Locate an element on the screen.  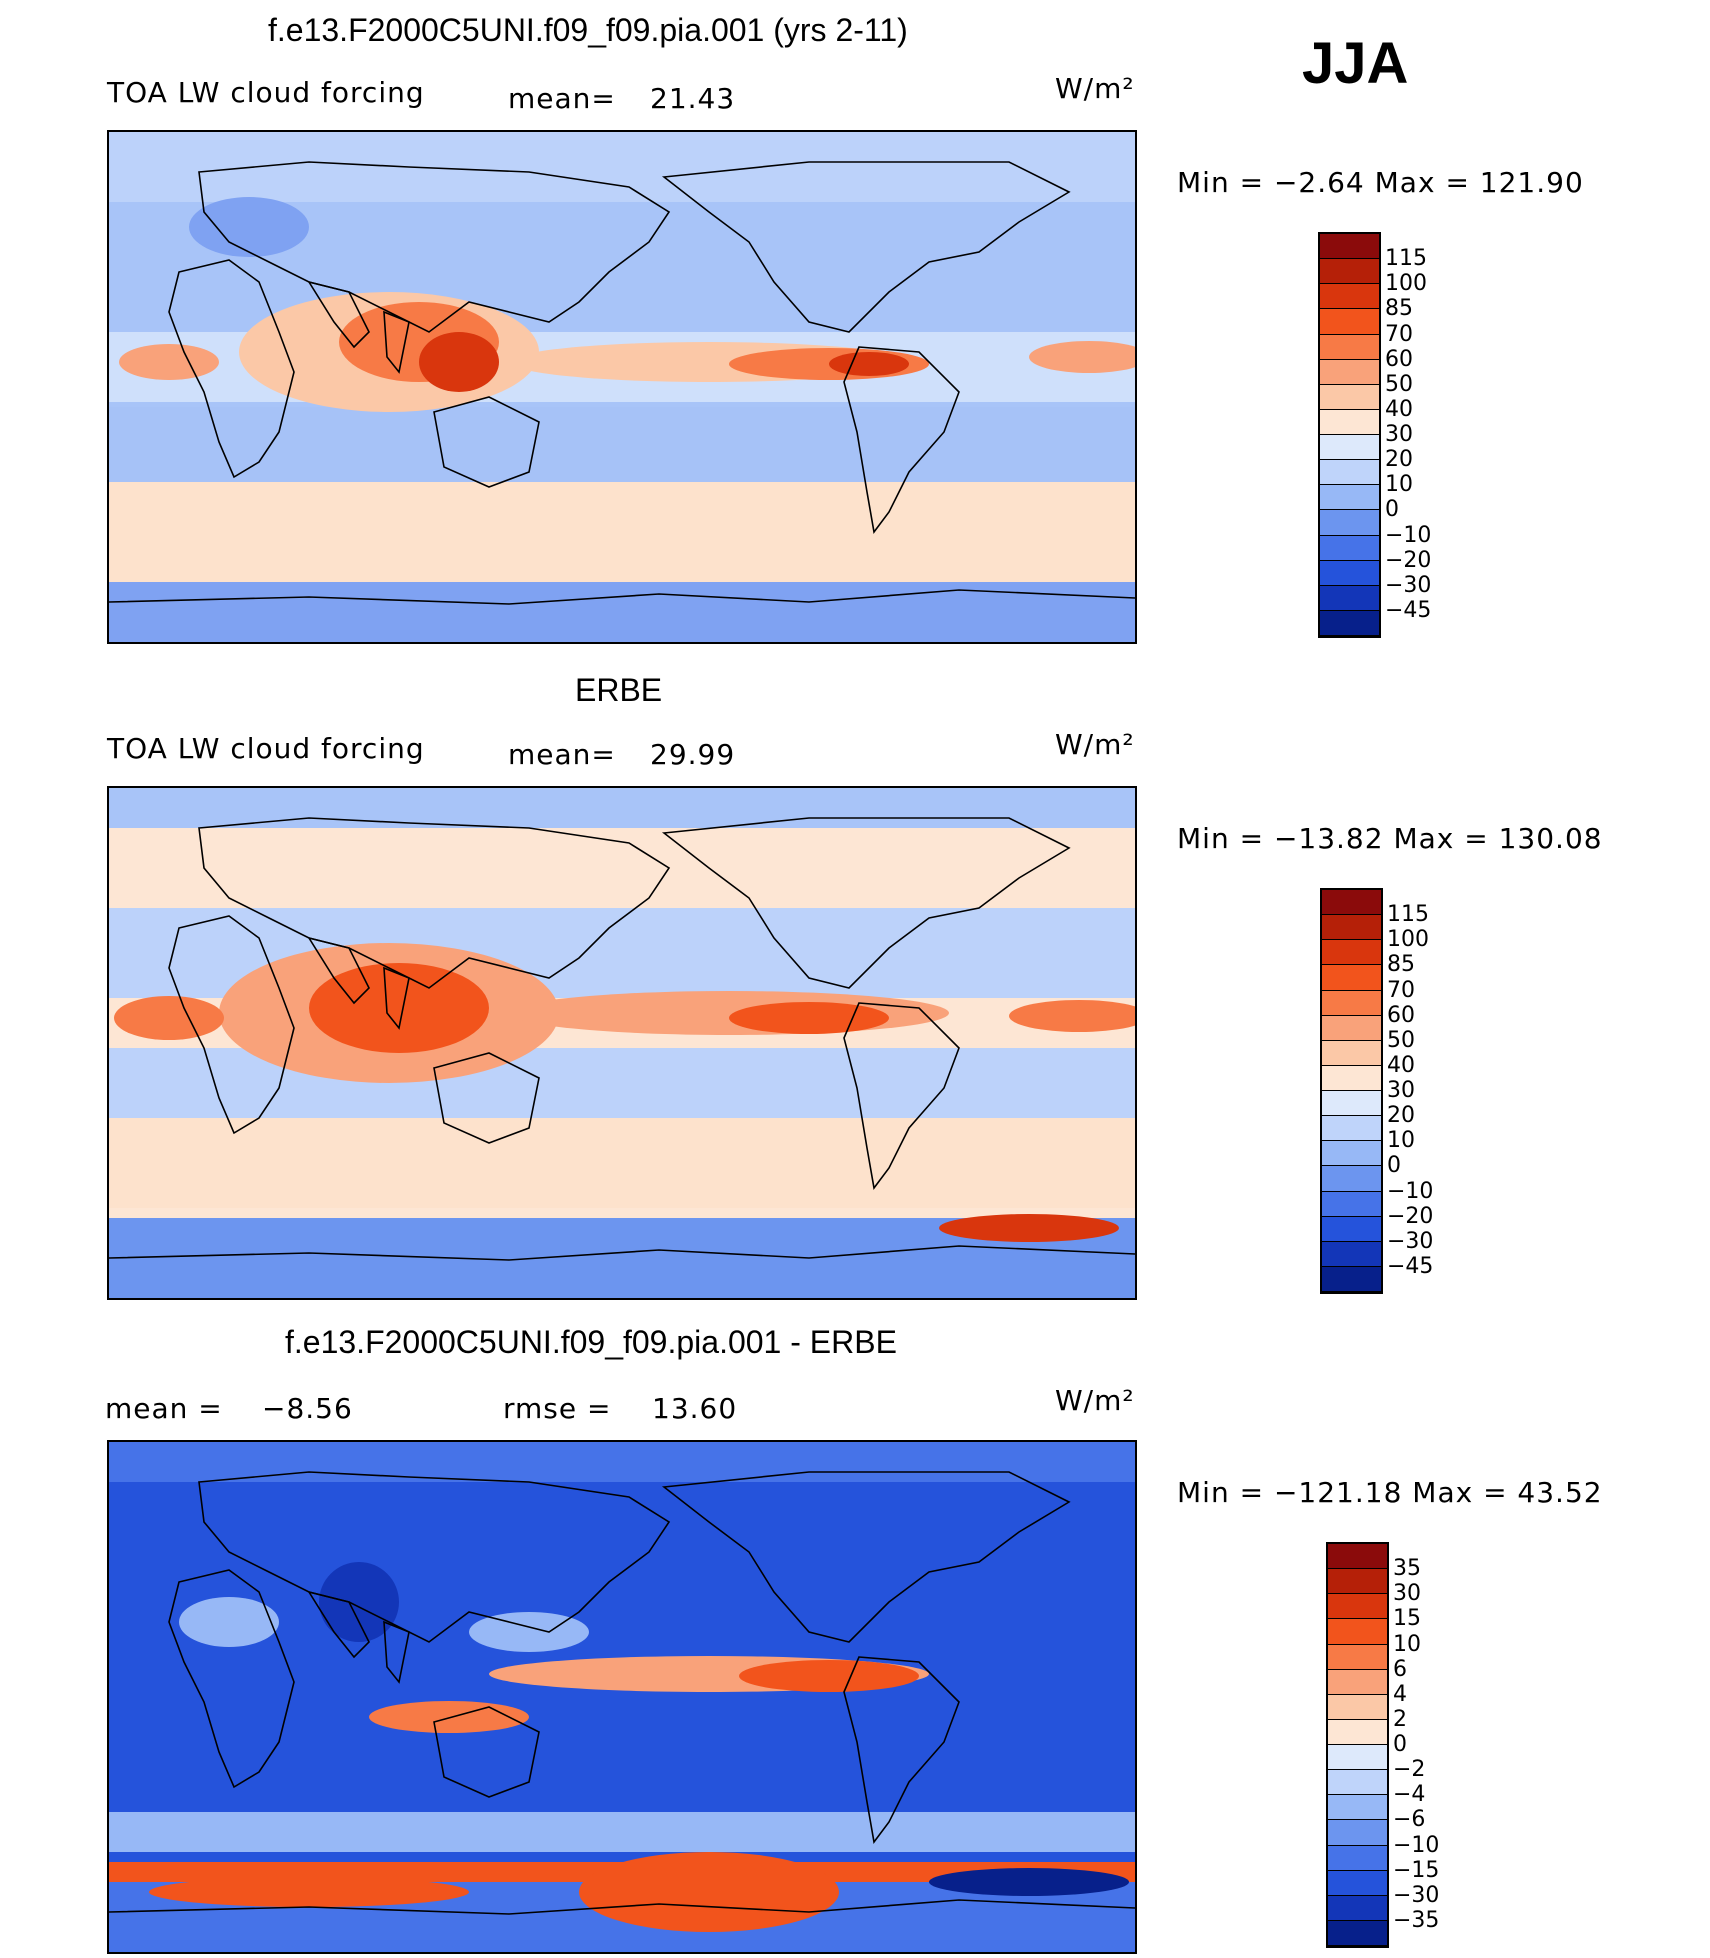
colorbar-tick-label: 115 is located at coordinates (1406, 259).